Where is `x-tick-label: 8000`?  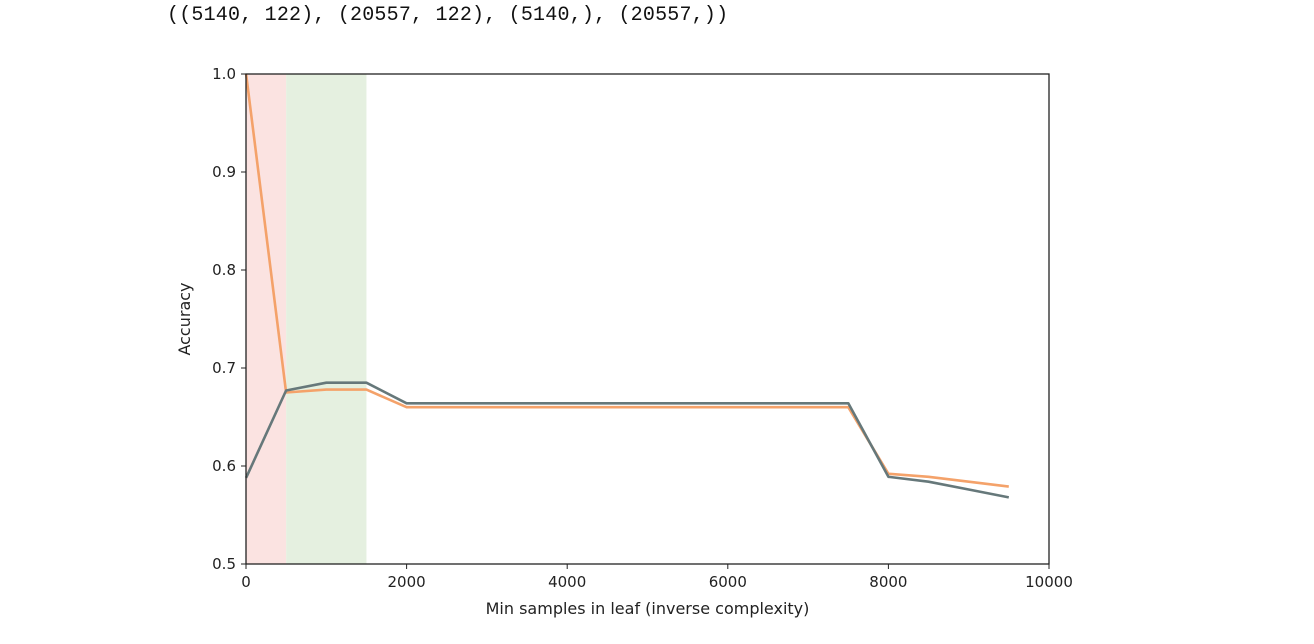
x-tick-label: 8000 is located at coordinates (888, 582).